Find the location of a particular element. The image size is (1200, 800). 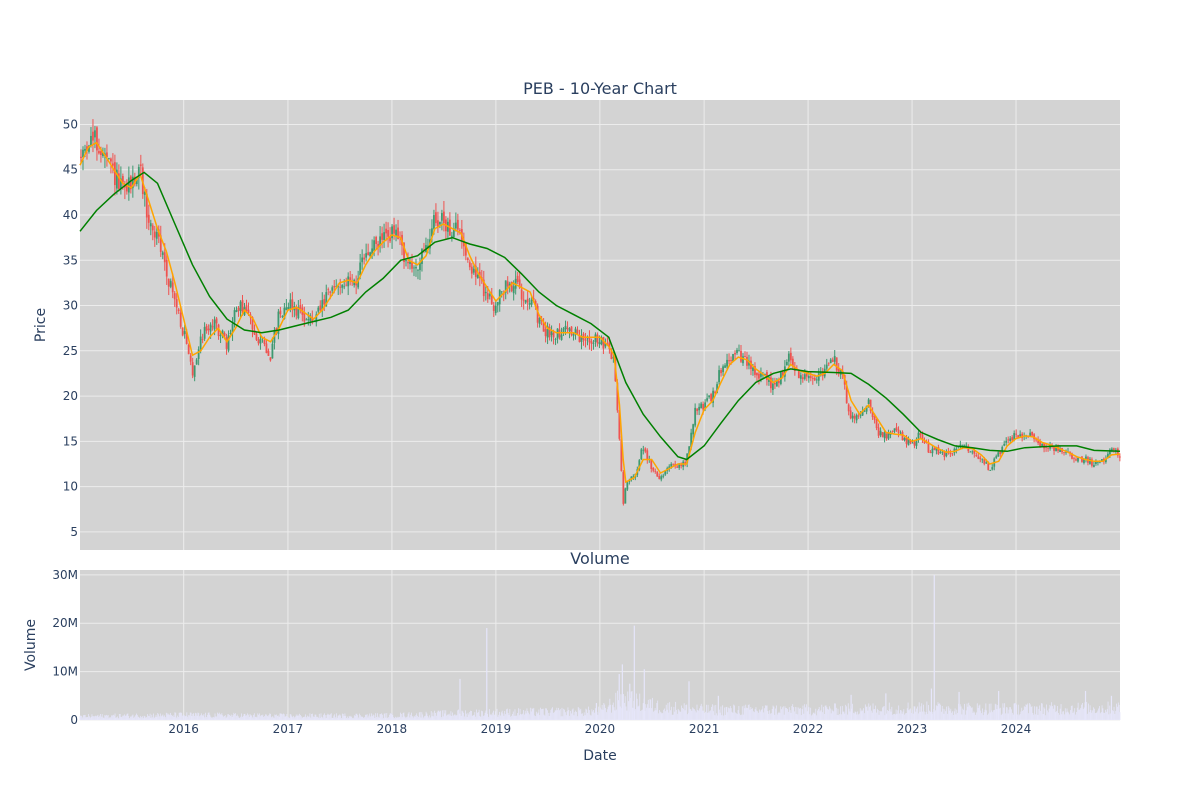

x-tick-label: 2021 is located at coordinates (704, 729).